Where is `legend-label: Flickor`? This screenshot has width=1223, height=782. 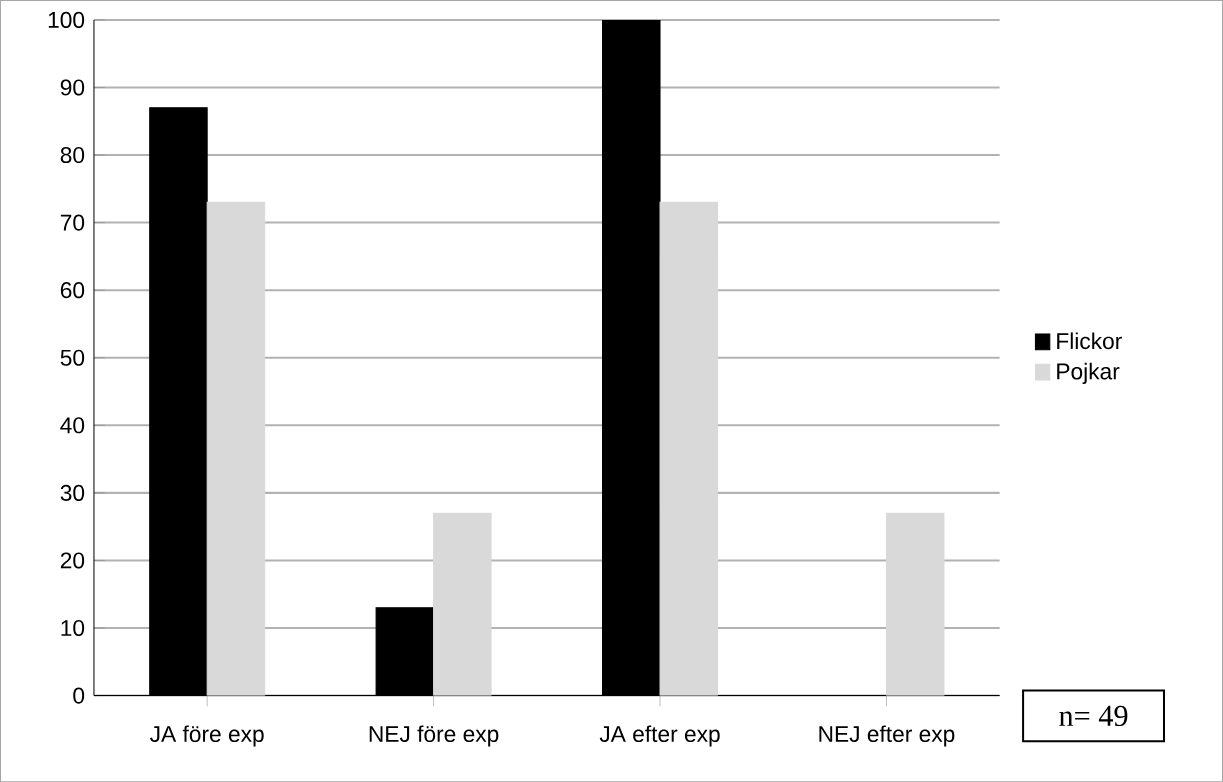 legend-label: Flickor is located at coordinates (1089, 340).